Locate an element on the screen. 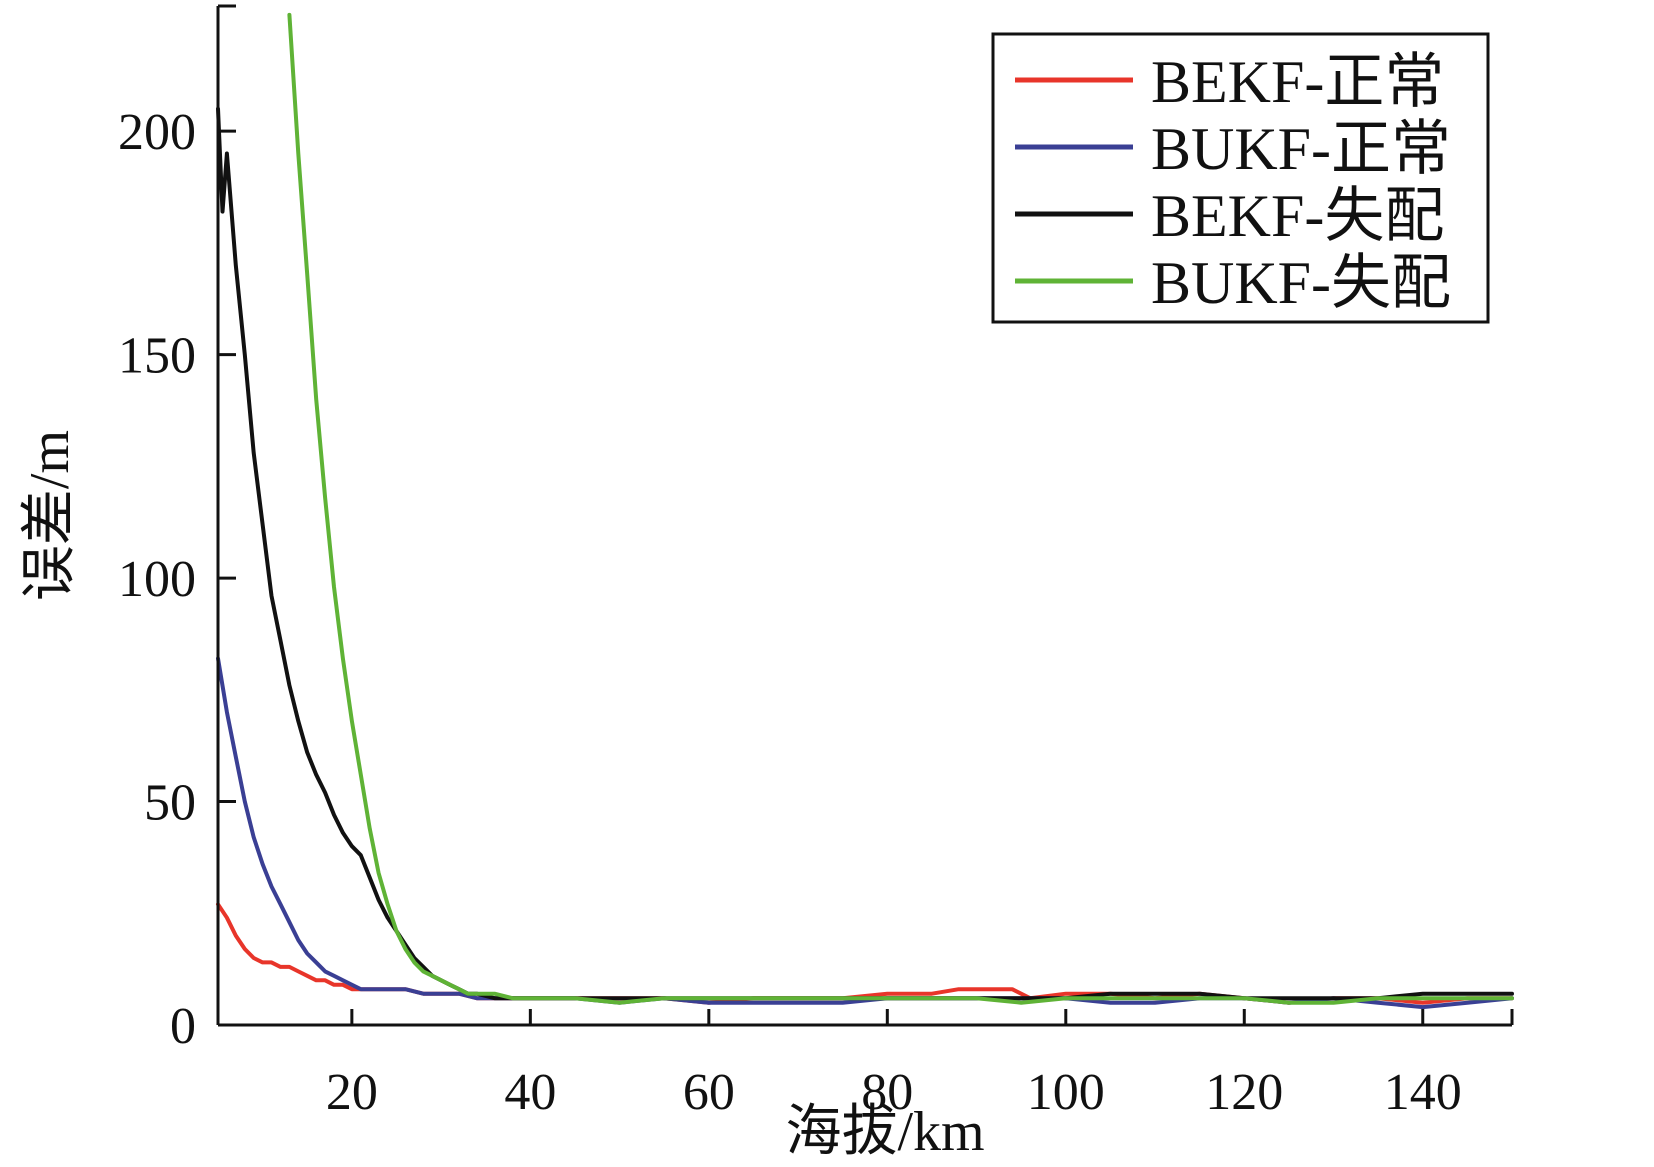 The height and width of the screenshot is (1167, 1654). legend-label: BUKF-正常 is located at coordinates (1301, 149).